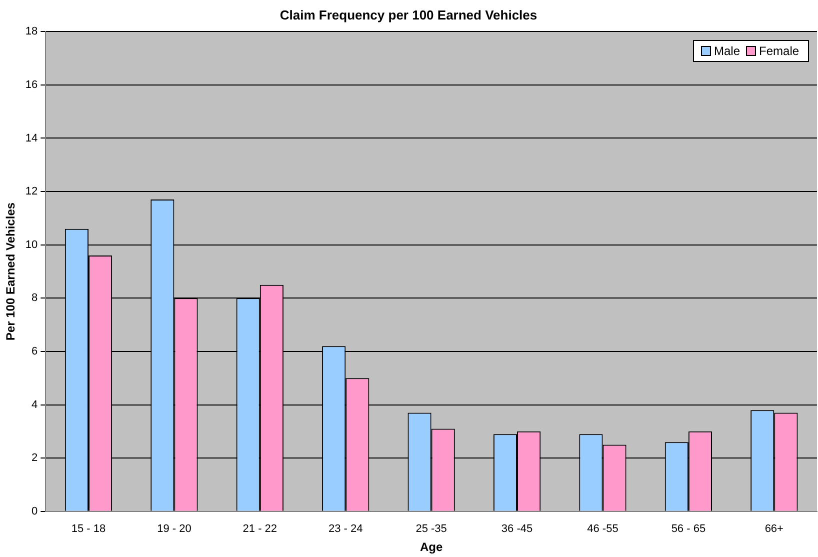 The image size is (818, 557). Describe the element at coordinates (11, 271) in the screenshot. I see `y-axis-title: Per 100 Earned Vehicles` at that location.